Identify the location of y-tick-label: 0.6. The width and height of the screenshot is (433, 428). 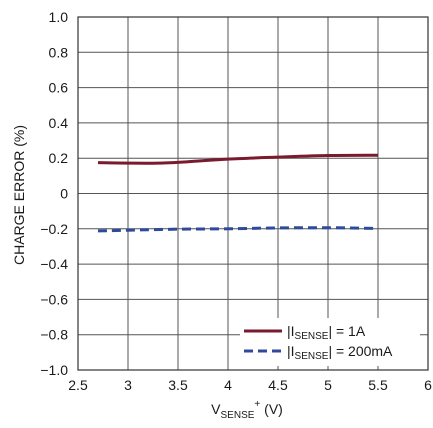
(59, 88).